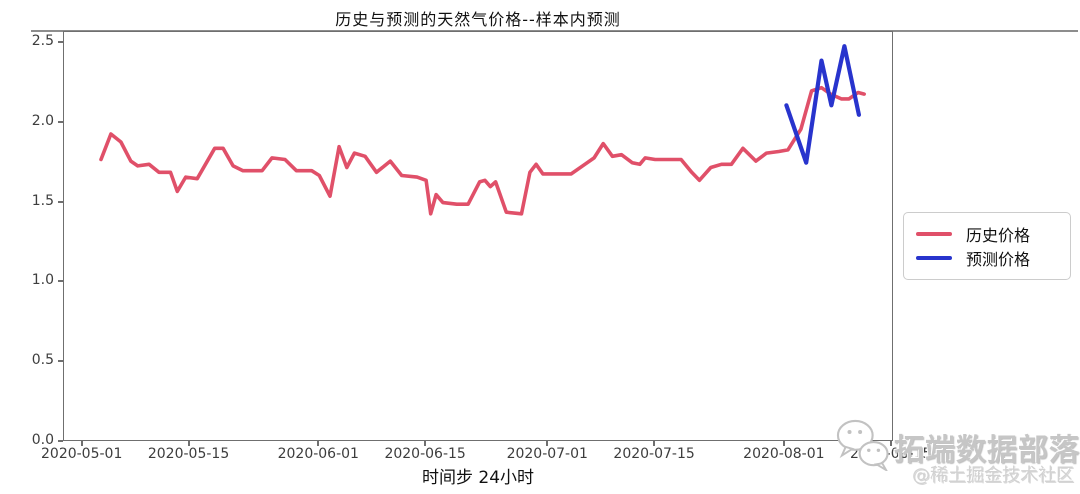  I want to click on y-tick-label: 1.5, so click(42, 200).